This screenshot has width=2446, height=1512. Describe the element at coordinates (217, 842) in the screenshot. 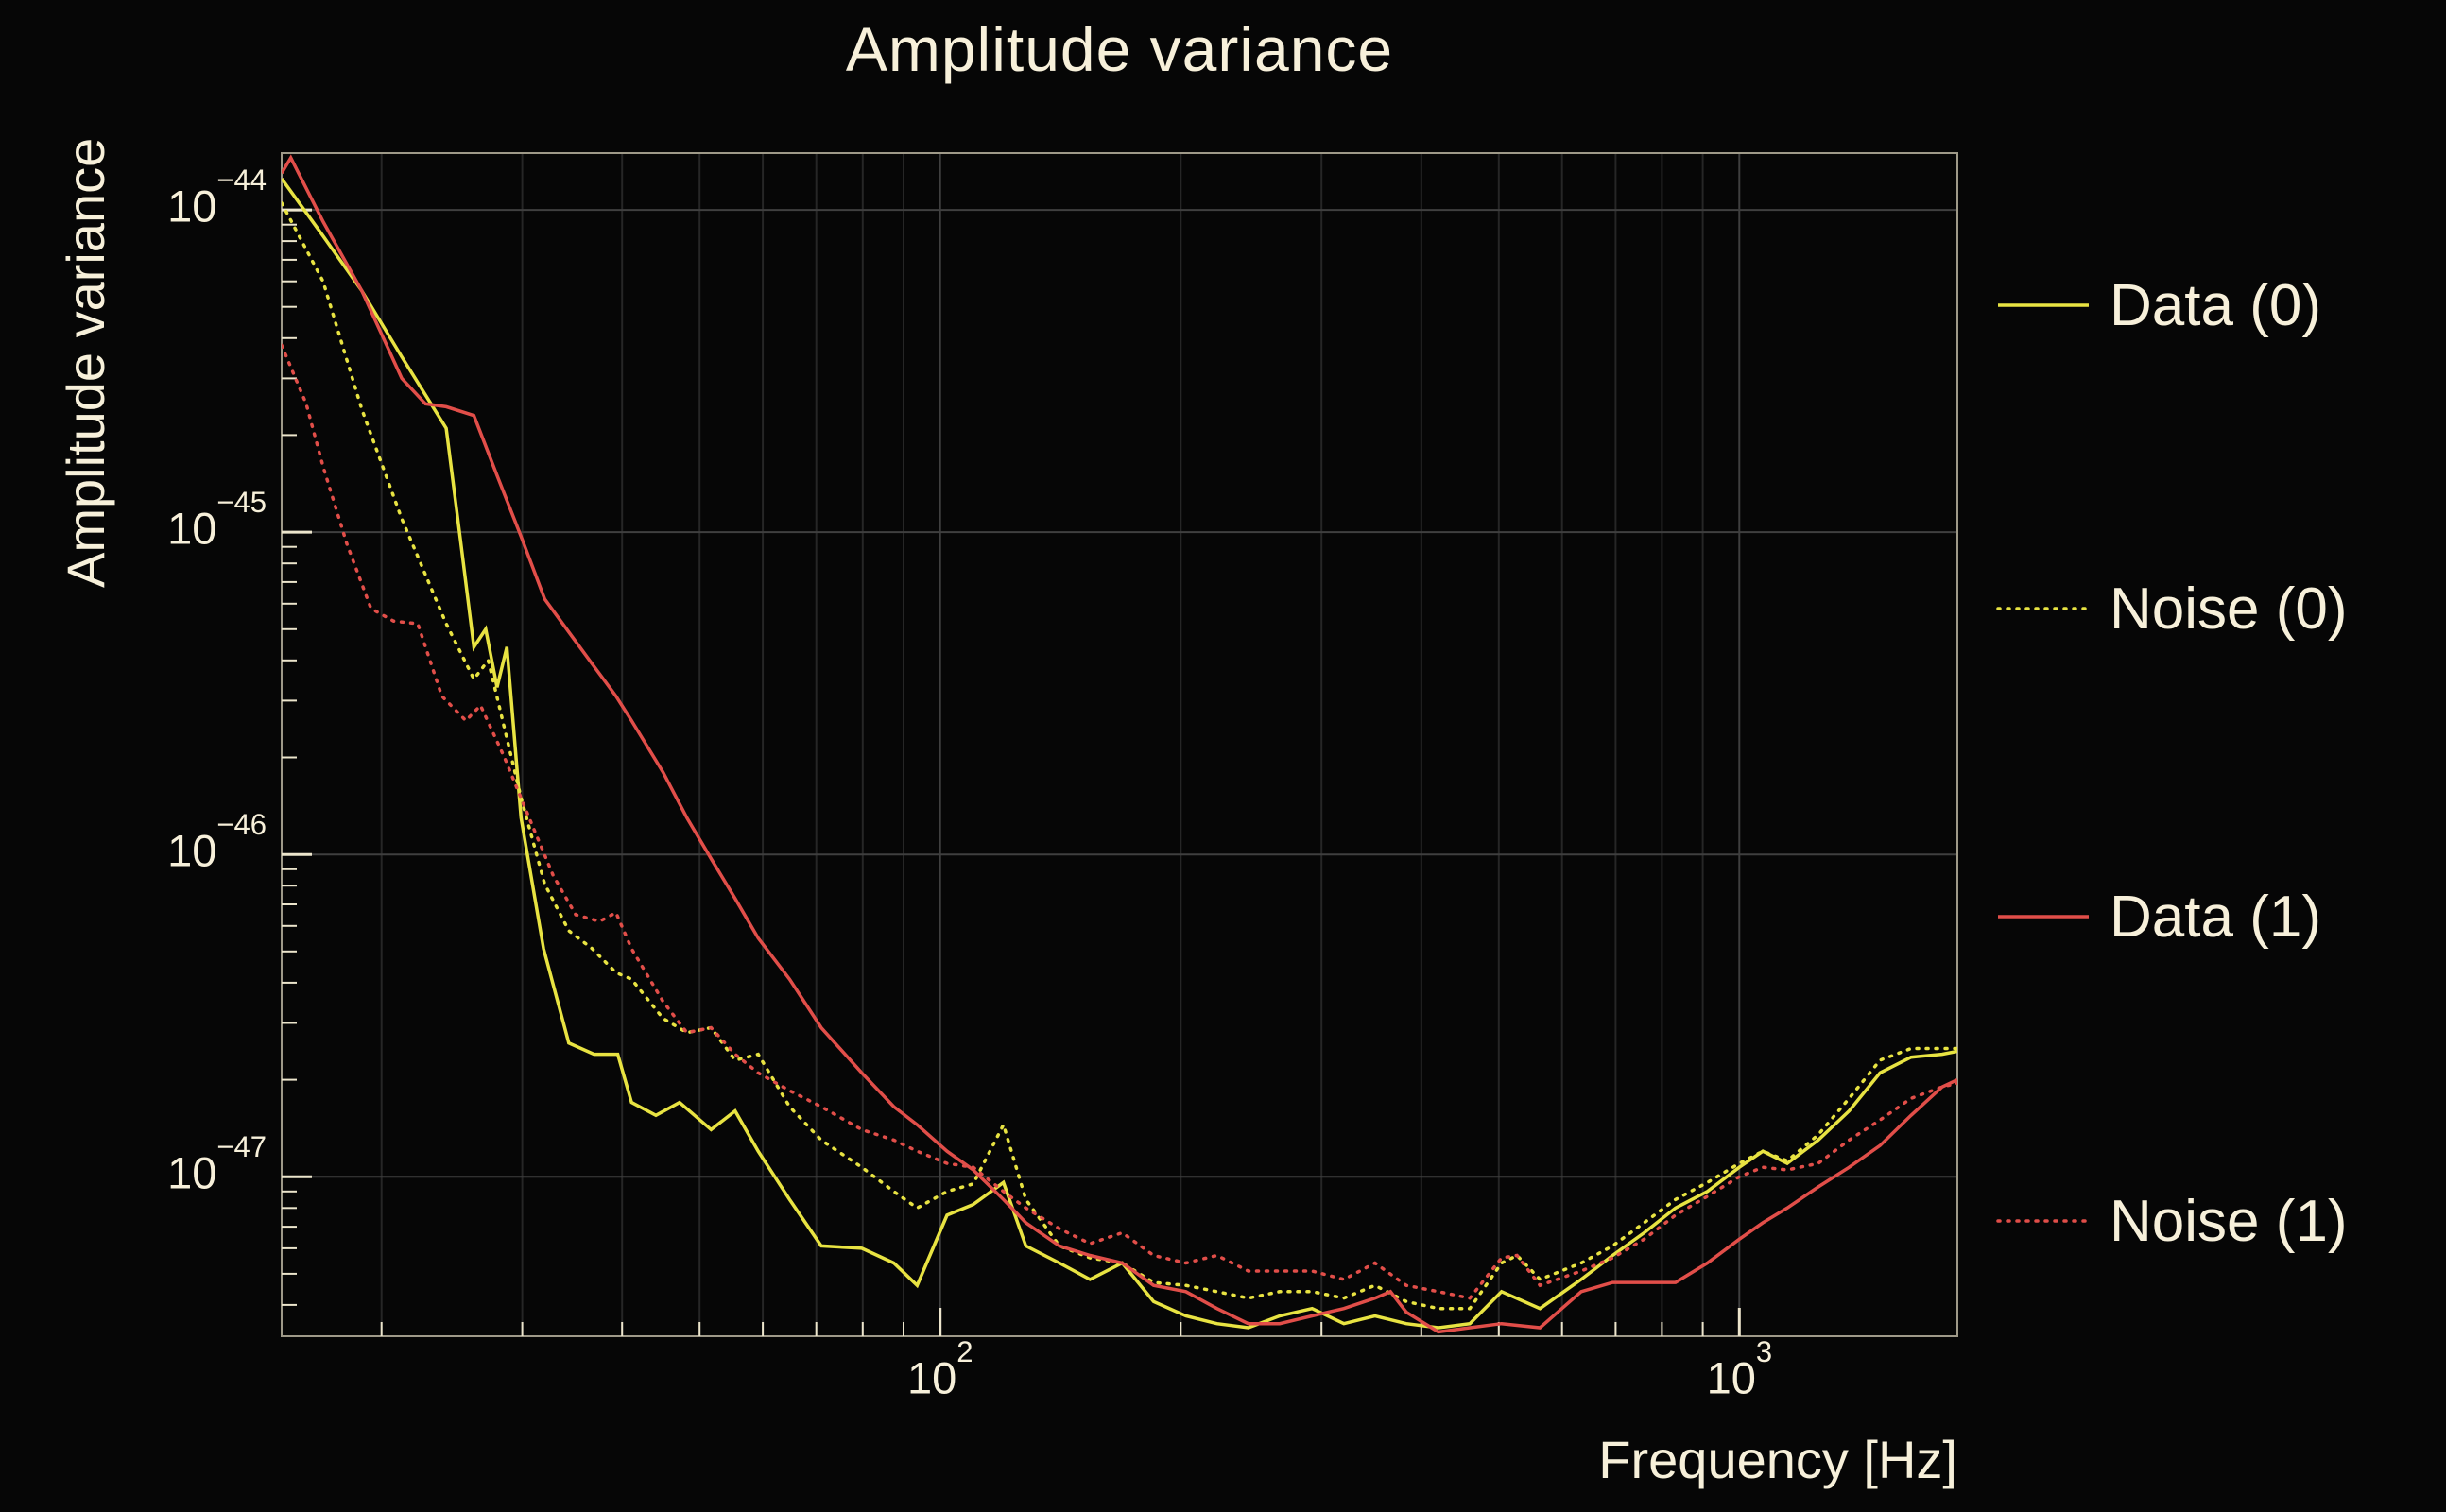

I see `y-tick-label: 10−46` at that location.